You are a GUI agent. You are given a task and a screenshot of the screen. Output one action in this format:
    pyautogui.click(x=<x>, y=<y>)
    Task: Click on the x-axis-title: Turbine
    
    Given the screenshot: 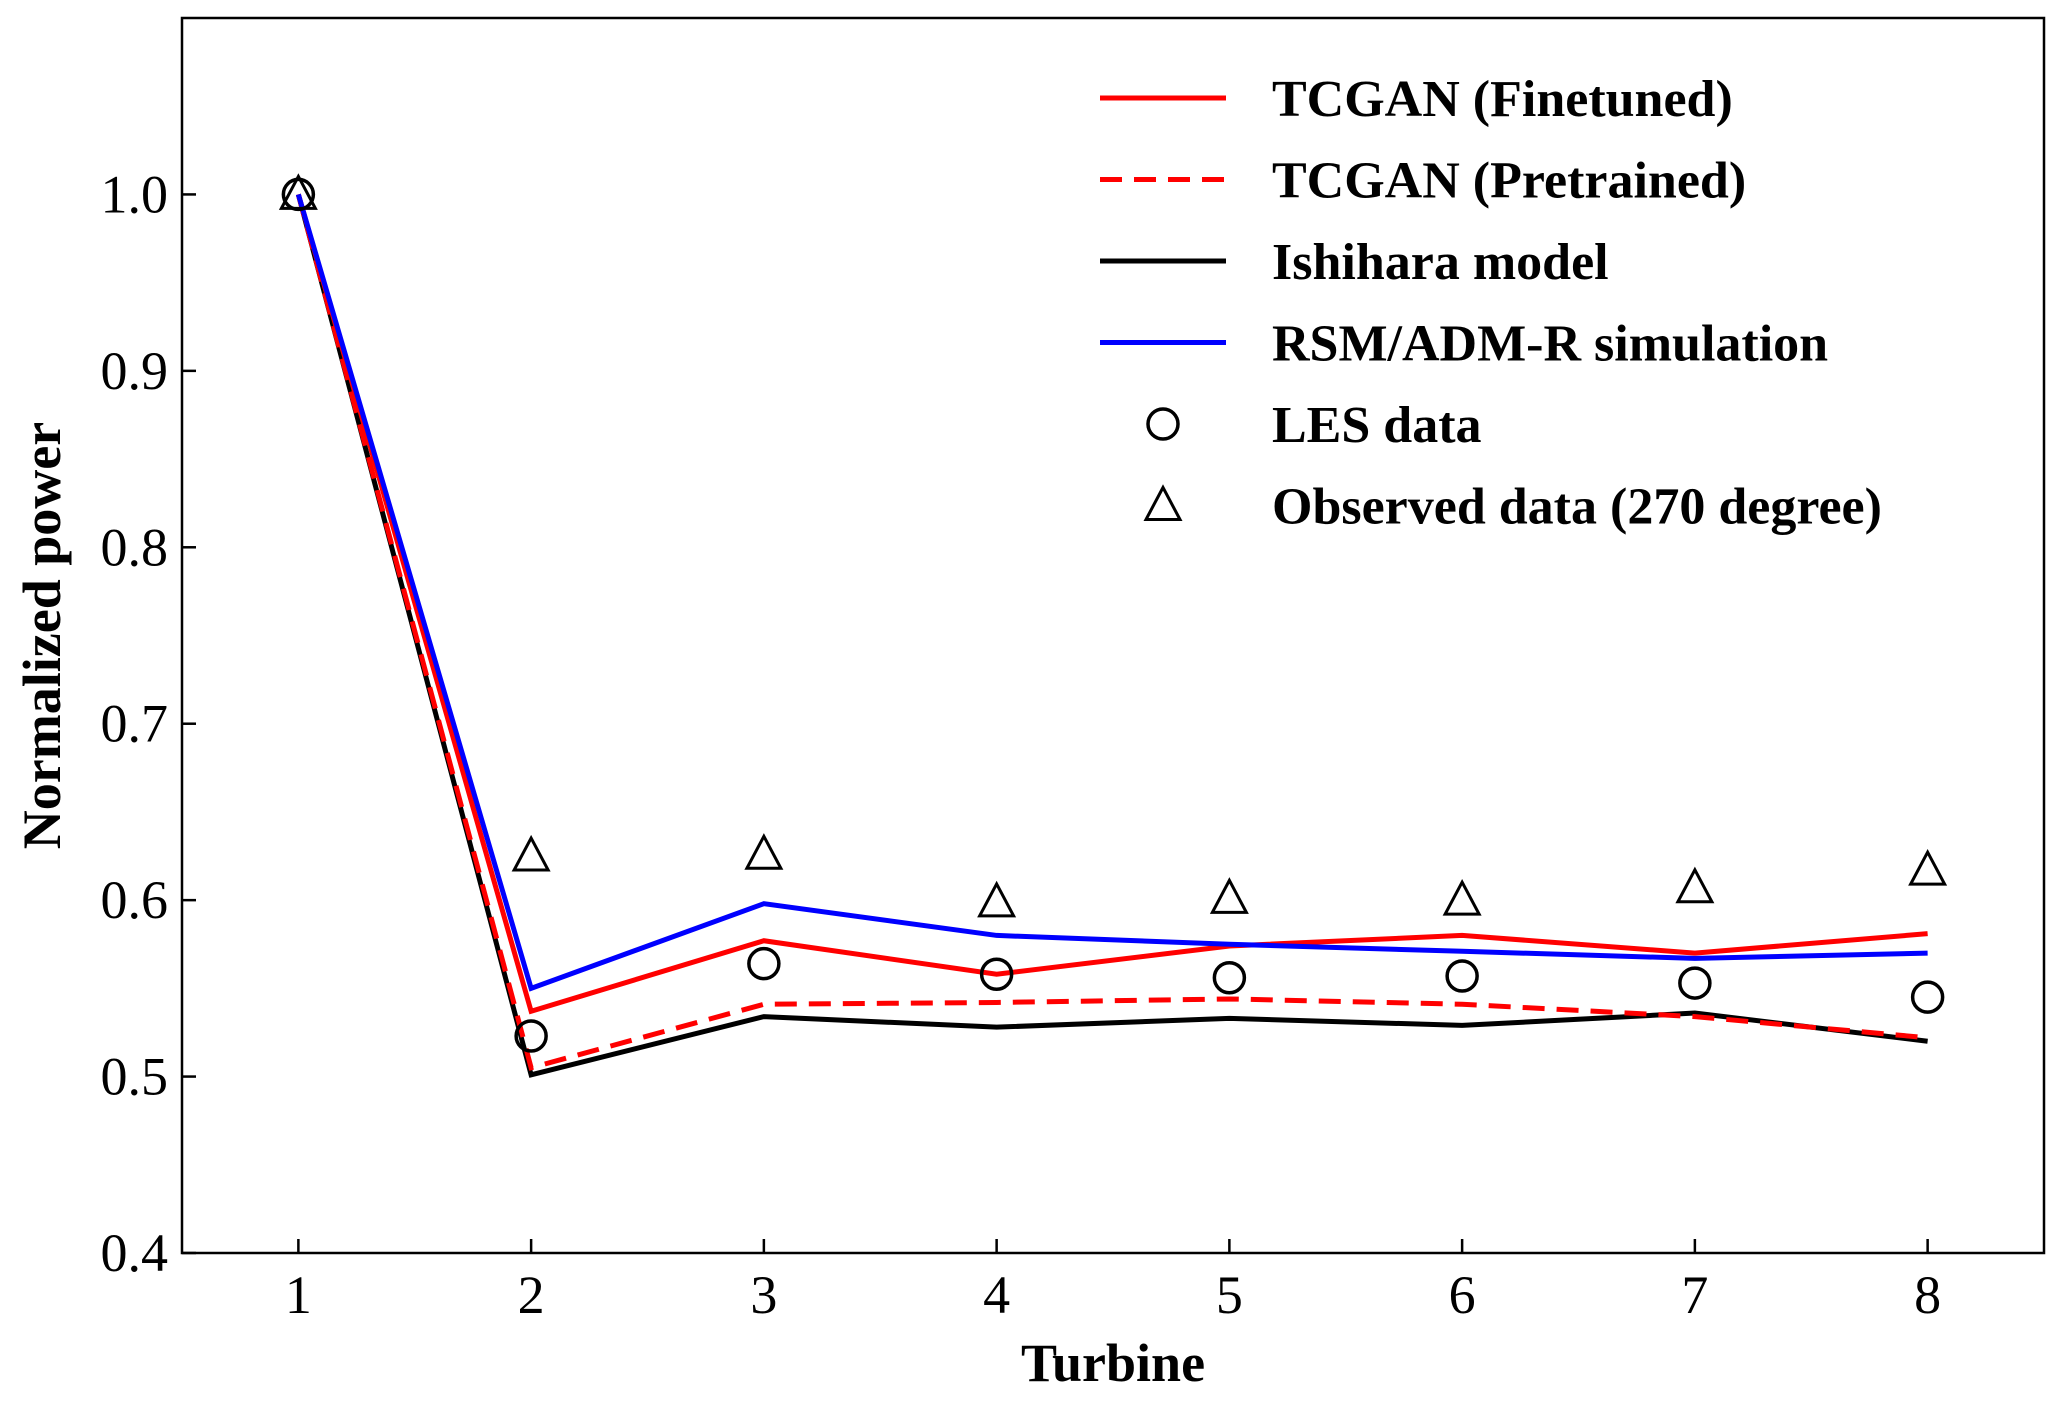 What is the action you would take?
    pyautogui.click(x=1113, y=1363)
    